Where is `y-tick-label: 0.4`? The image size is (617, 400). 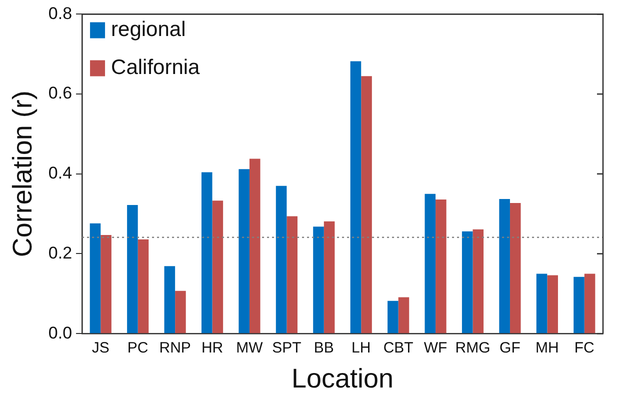
y-tick-label: 0.4 is located at coordinates (60, 173).